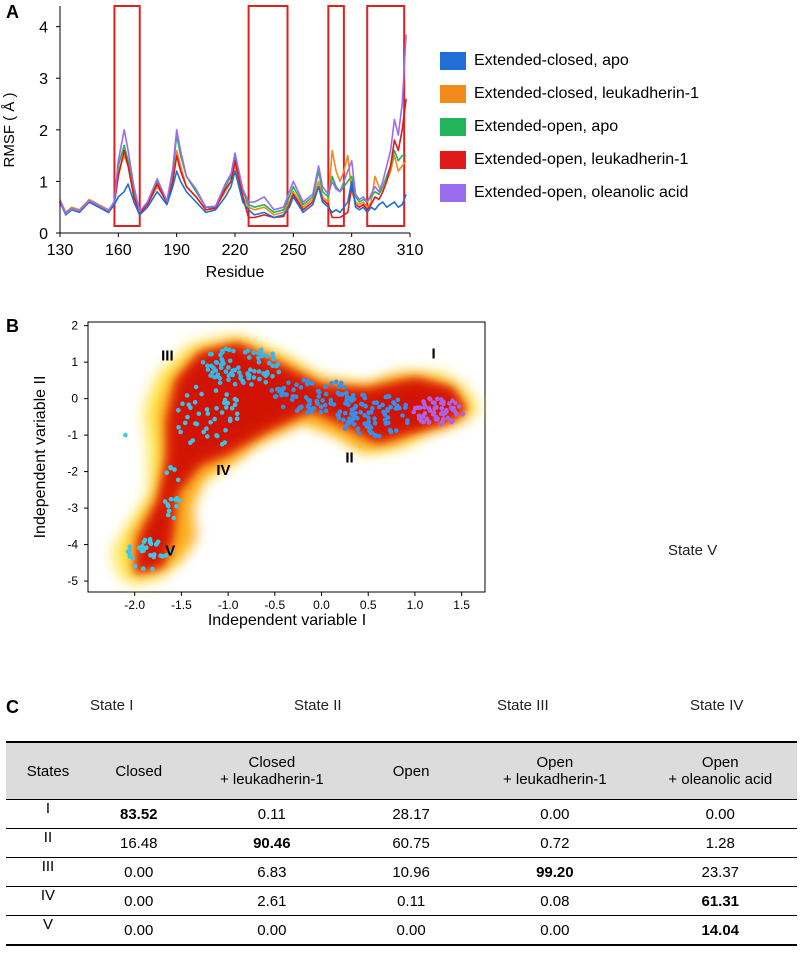 This screenshot has height=978, width=803. Describe the element at coordinates (551, 60) in the screenshot. I see `legend-label: Extended-closed, apo` at that location.